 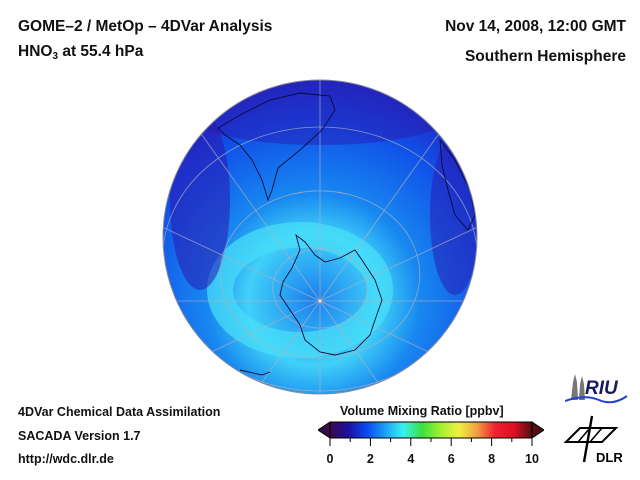 What do you see at coordinates (492, 459) in the screenshot?
I see `colorbar-tick-label: 8` at bounding box center [492, 459].